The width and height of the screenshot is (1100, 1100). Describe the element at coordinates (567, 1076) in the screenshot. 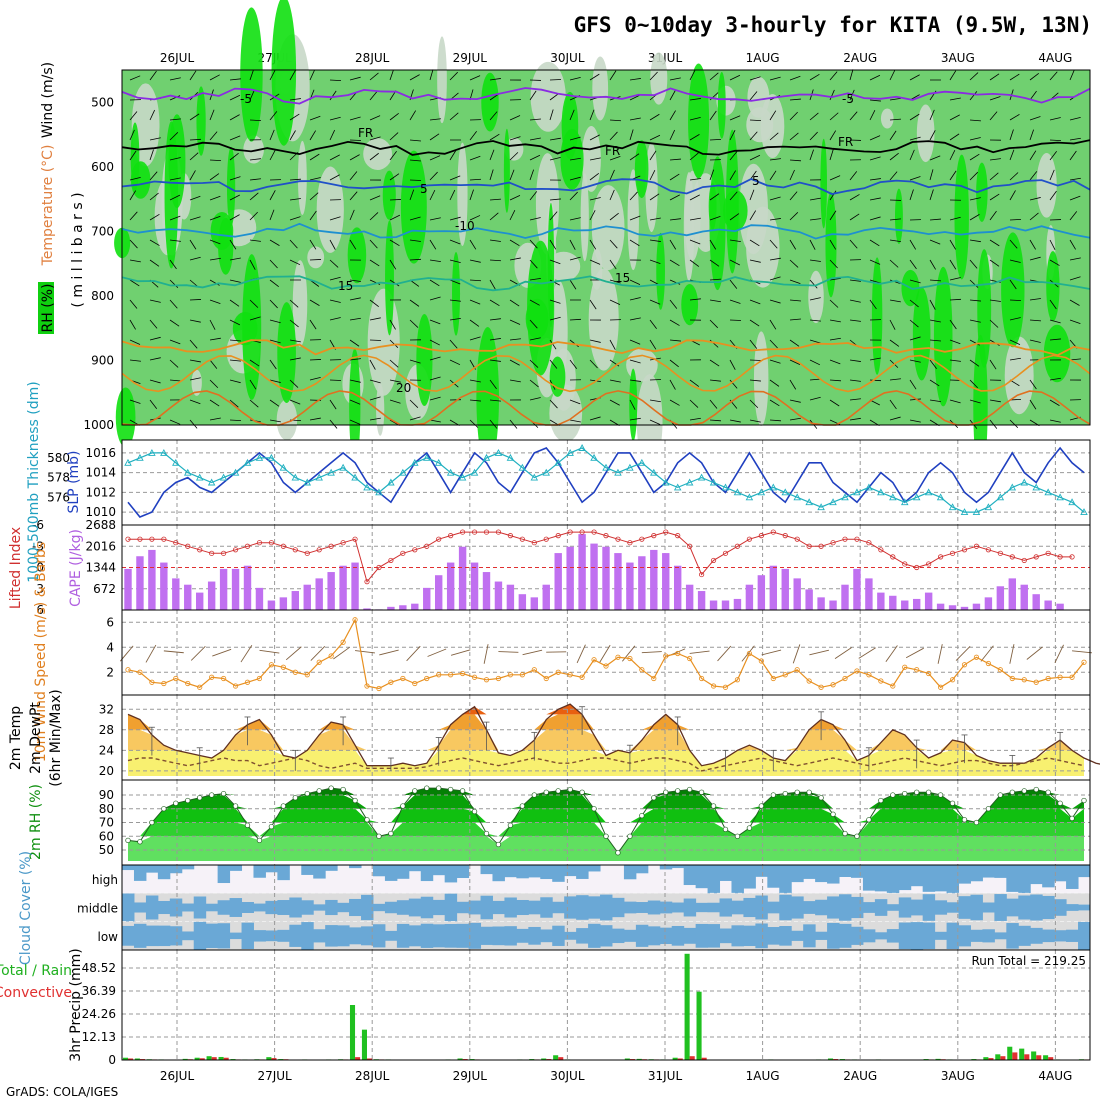

I see `bottom-date-label: 30JUL` at that location.